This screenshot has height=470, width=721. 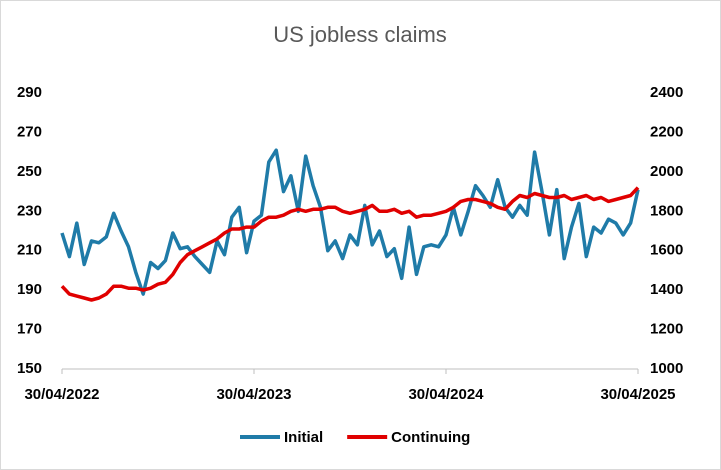 What do you see at coordinates (666, 289) in the screenshot?
I see `y2-tick-label: 1400` at bounding box center [666, 289].